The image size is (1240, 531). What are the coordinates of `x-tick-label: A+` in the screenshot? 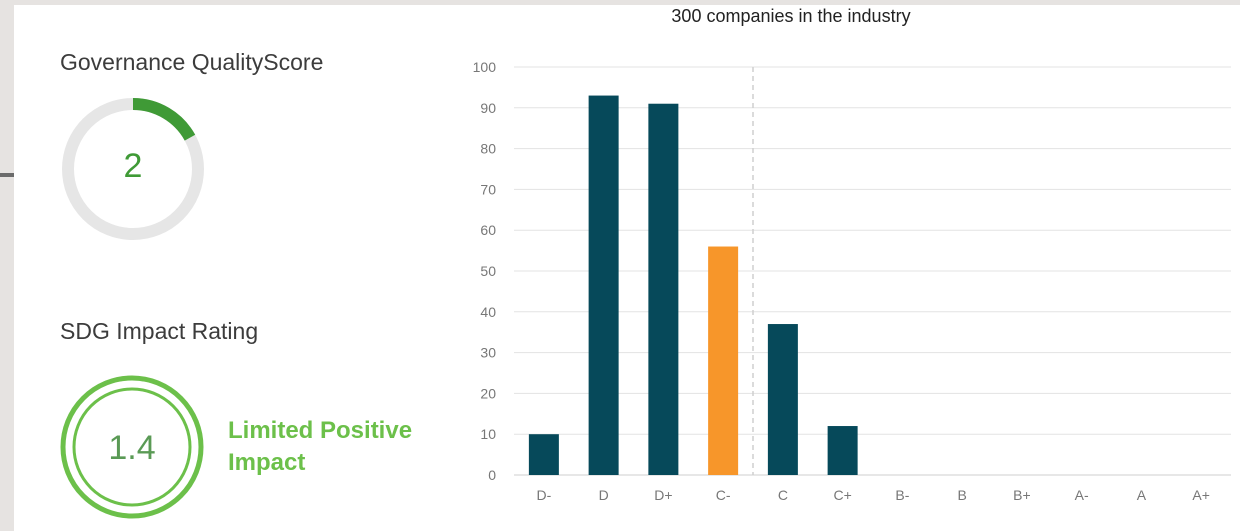 It's located at (1201, 495).